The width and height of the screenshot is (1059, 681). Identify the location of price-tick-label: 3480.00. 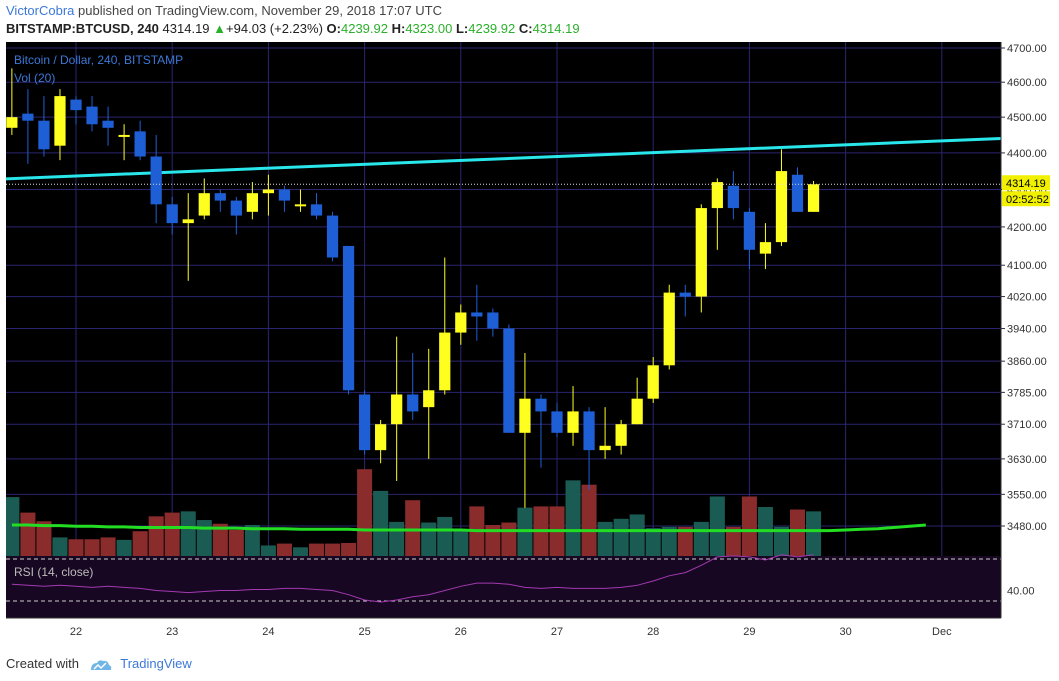
(1027, 527).